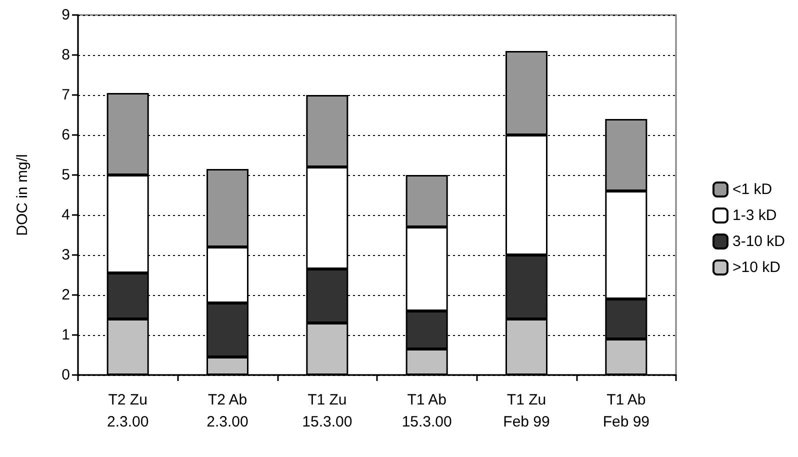 The height and width of the screenshot is (457, 798). Describe the element at coordinates (752, 189) in the screenshot. I see `legend-label: <1 kD` at that location.